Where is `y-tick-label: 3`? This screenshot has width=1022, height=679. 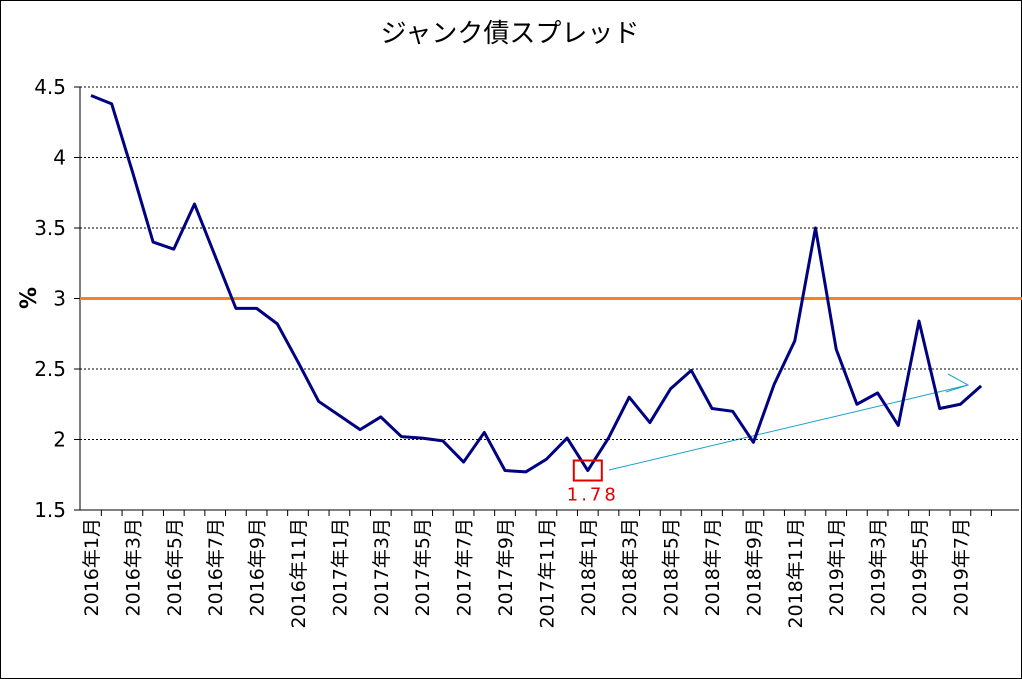 y-tick-label: 3 is located at coordinates (59, 299).